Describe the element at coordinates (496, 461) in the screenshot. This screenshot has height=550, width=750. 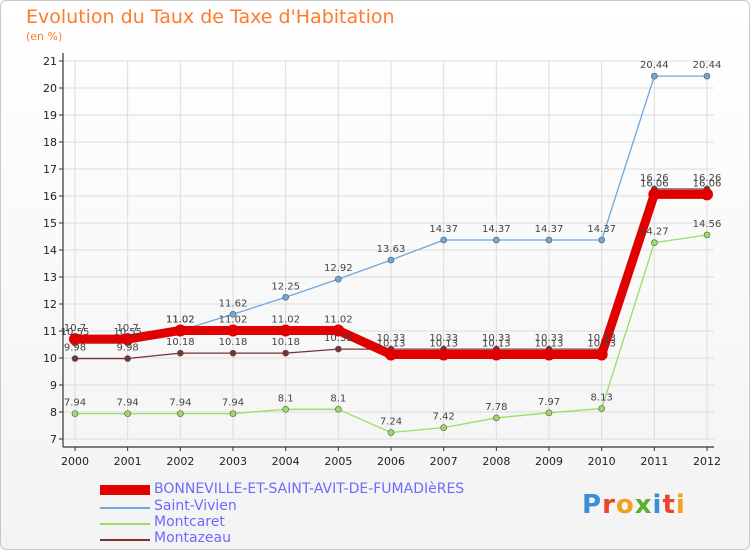
I see `x-tick-label: 2008` at that location.